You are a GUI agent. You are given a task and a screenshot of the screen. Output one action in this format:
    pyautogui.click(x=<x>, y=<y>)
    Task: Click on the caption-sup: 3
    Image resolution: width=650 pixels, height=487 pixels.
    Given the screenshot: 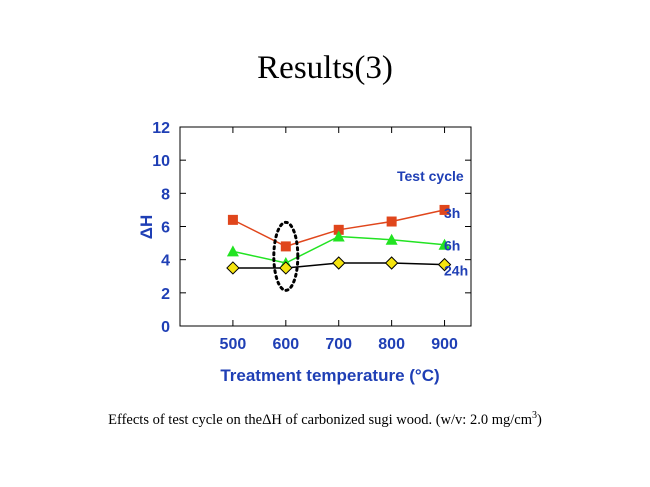 What is the action you would take?
    pyautogui.click(x=534, y=415)
    